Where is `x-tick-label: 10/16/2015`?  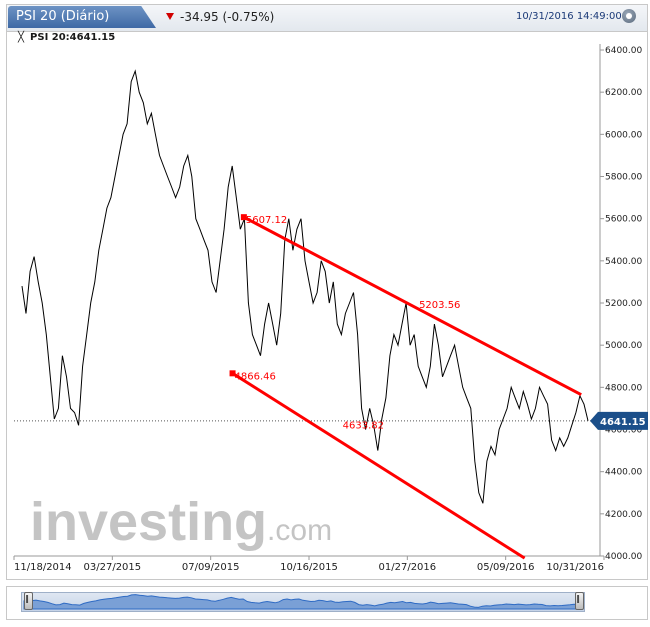
x-tick-label: 10/16/2015 is located at coordinates (309, 567).